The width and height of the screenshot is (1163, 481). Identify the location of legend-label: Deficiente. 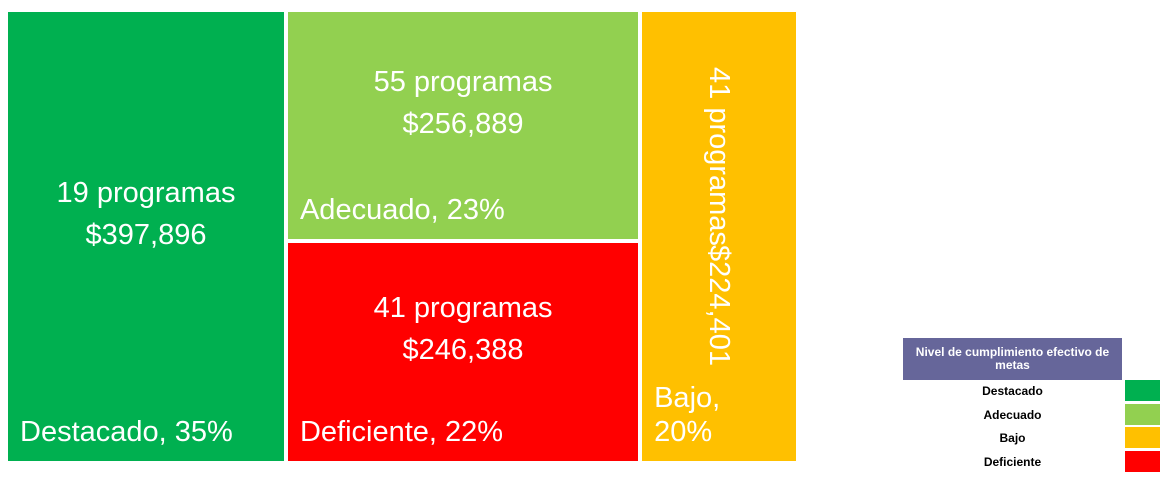
(1012, 461).